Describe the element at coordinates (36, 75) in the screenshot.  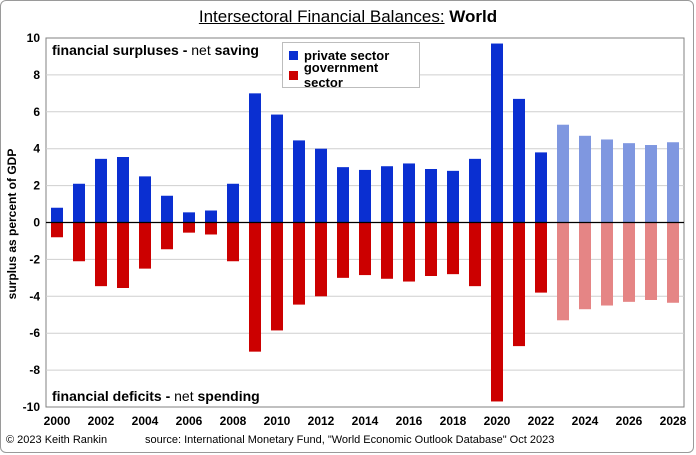
I see `y-tick-label: 8` at that location.